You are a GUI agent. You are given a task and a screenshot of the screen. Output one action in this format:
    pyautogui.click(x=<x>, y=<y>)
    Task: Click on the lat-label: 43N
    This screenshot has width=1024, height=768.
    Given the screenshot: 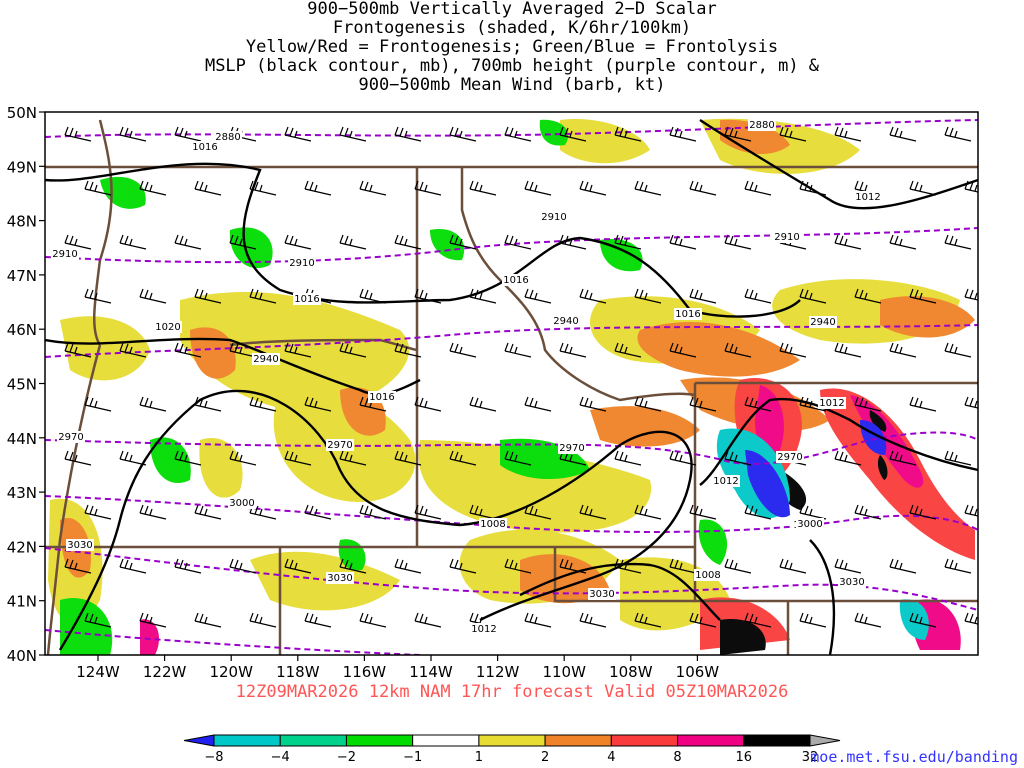 What is the action you would take?
    pyautogui.click(x=22, y=493)
    